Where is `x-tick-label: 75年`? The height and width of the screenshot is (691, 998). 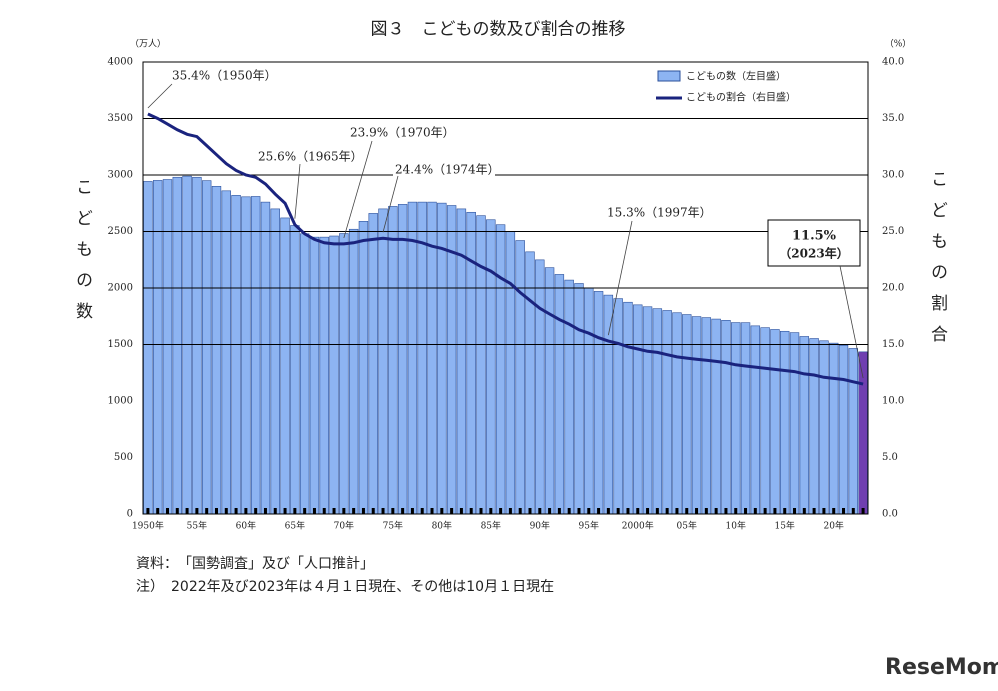 x-tick-label: 75年 is located at coordinates (393, 526).